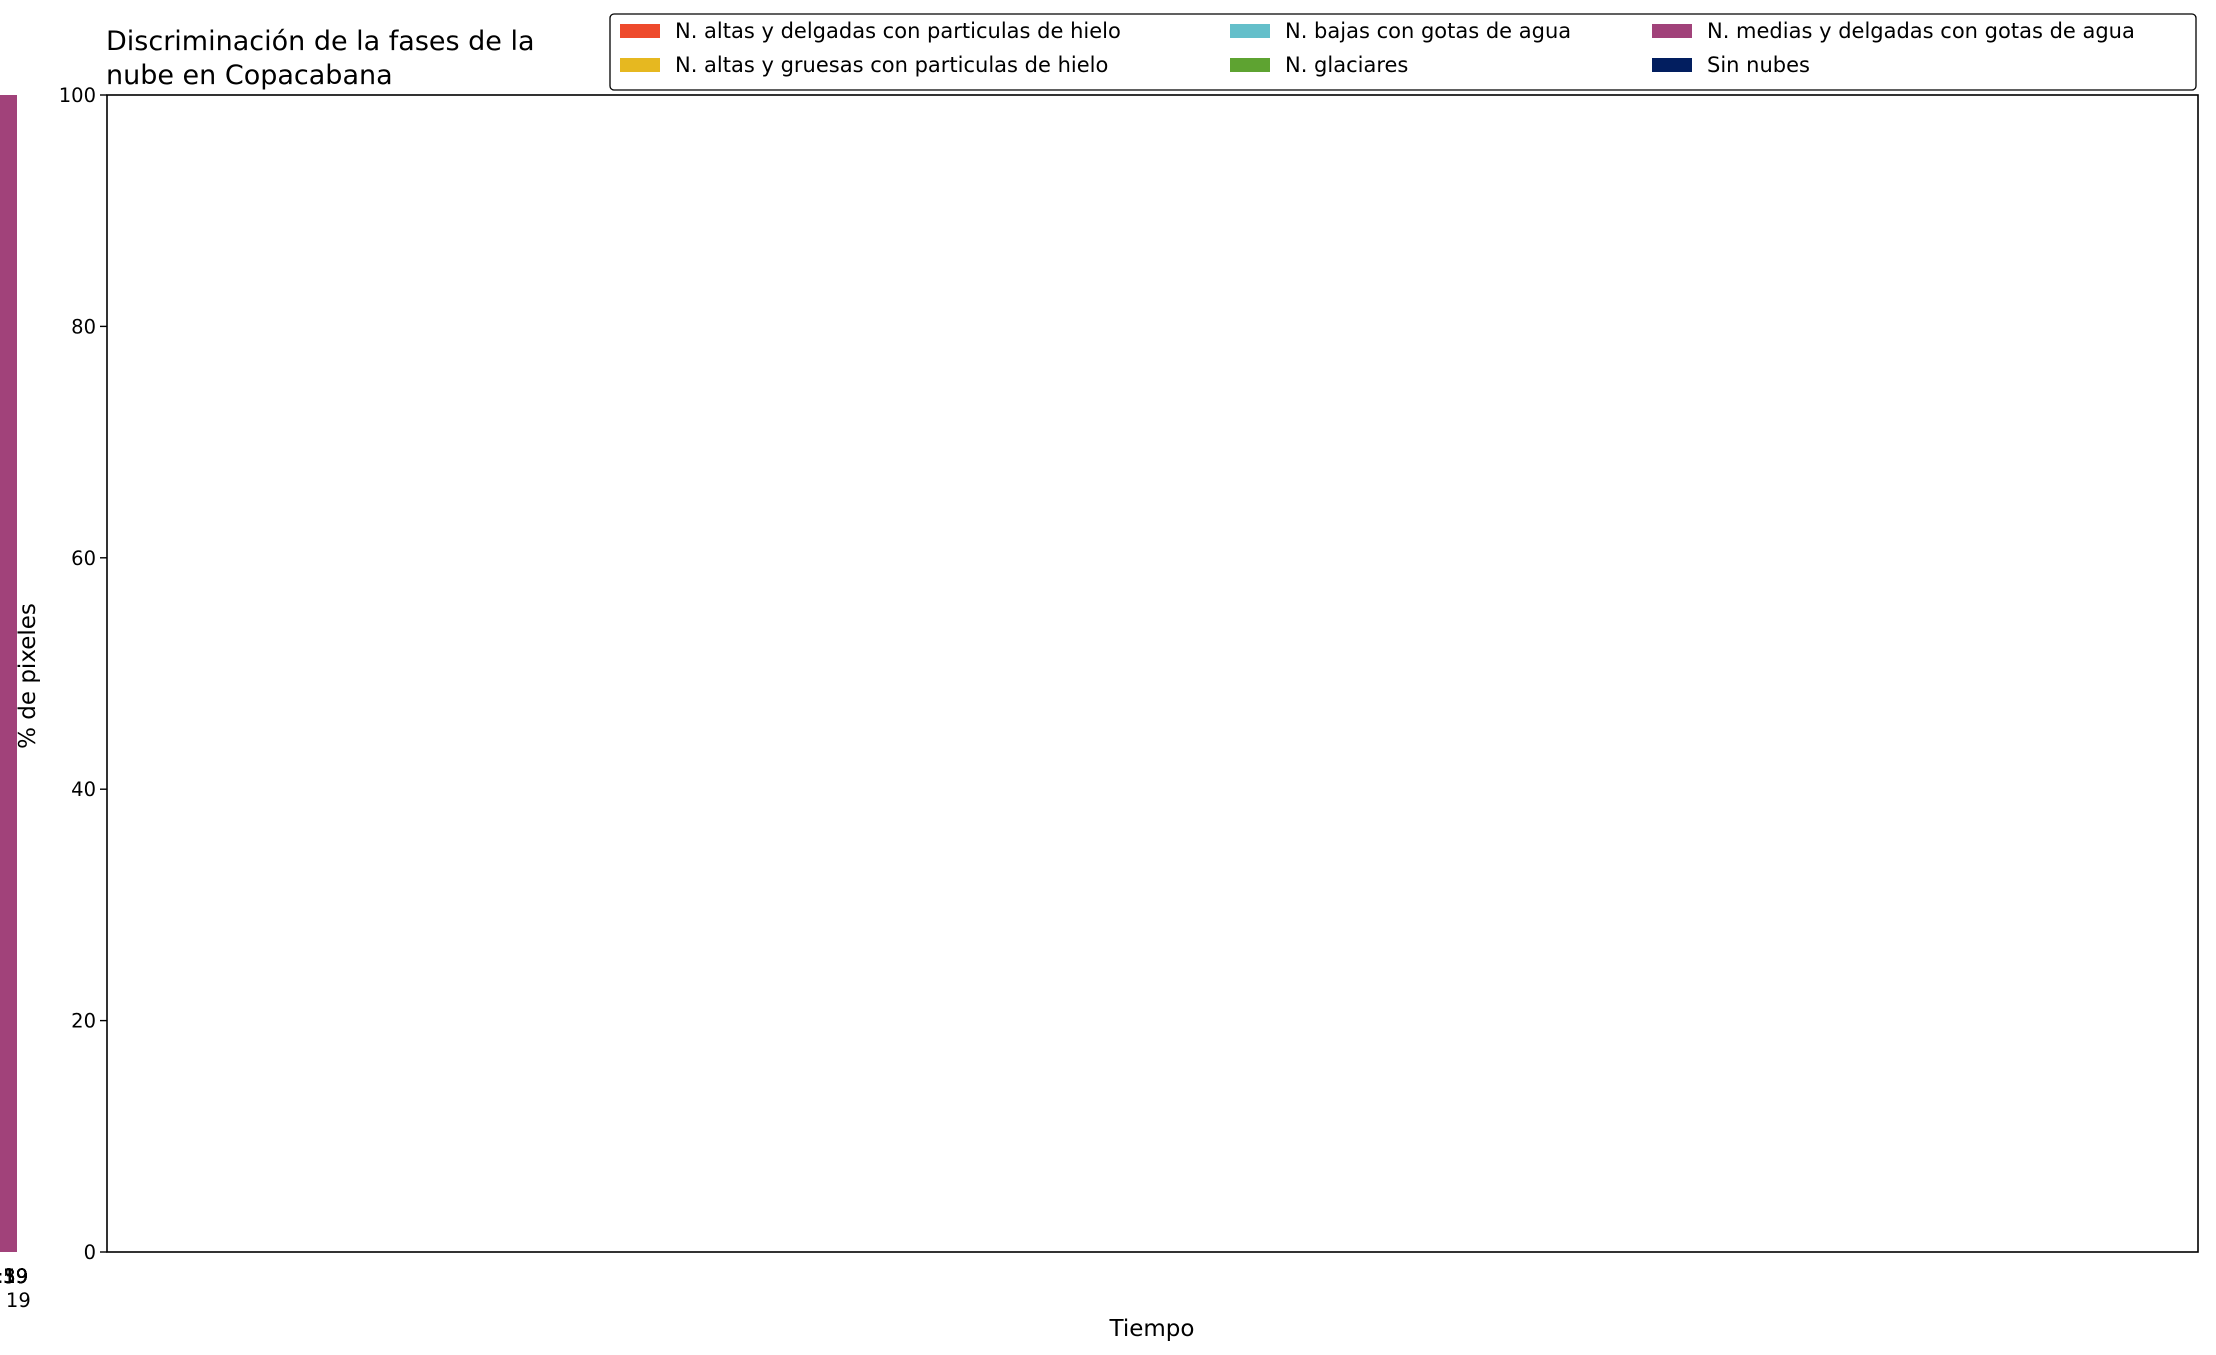 This screenshot has width=2216, height=1355. What do you see at coordinates (1346, 65) in the screenshot?
I see `legend-label-3: N. glaciares` at bounding box center [1346, 65].